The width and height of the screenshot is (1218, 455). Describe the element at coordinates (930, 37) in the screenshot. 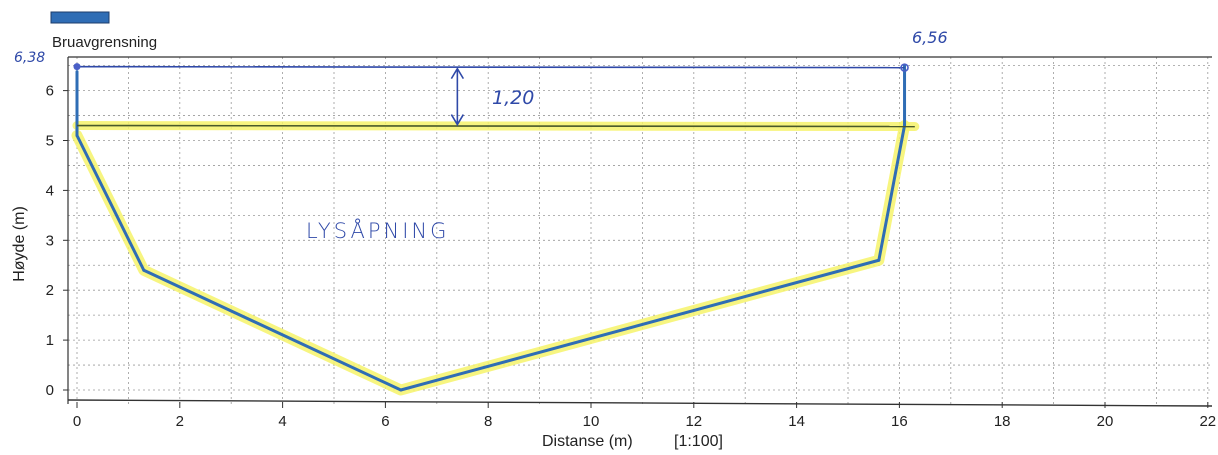

I see `right-top-value: 6,56` at that location.